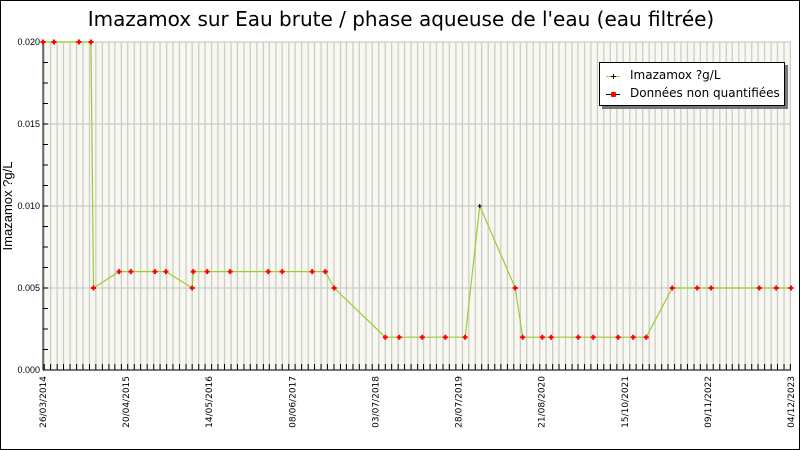 The image size is (800, 450). I want to click on x-tick-label: 21/08/2020, so click(543, 402).